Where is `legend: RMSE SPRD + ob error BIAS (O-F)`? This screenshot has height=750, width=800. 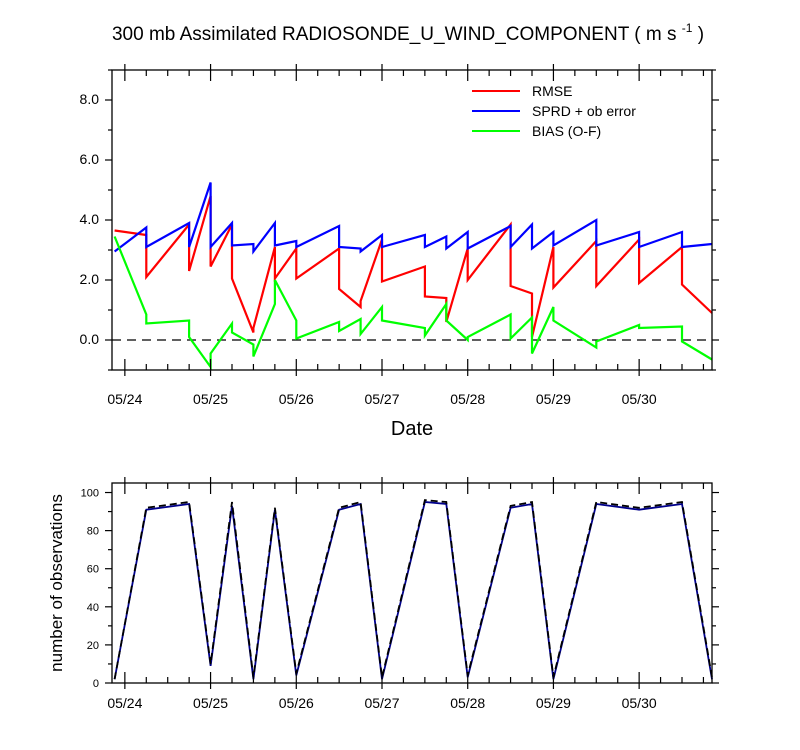 legend: RMSE SPRD + ob error BIAS (O-F) is located at coordinates (554, 111).